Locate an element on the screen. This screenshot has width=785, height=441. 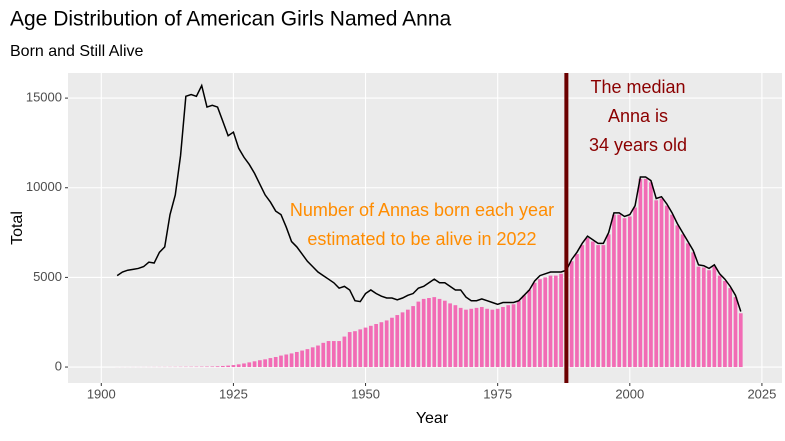
x-axis-label: Year is located at coordinates (432, 418).